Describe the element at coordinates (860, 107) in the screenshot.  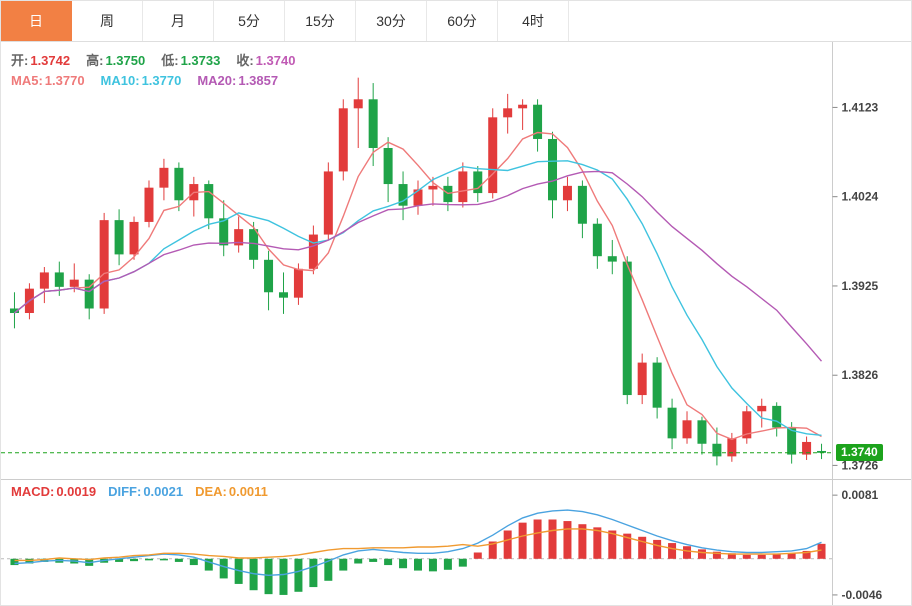
I see `y-axis-label: 1.4123` at that location.